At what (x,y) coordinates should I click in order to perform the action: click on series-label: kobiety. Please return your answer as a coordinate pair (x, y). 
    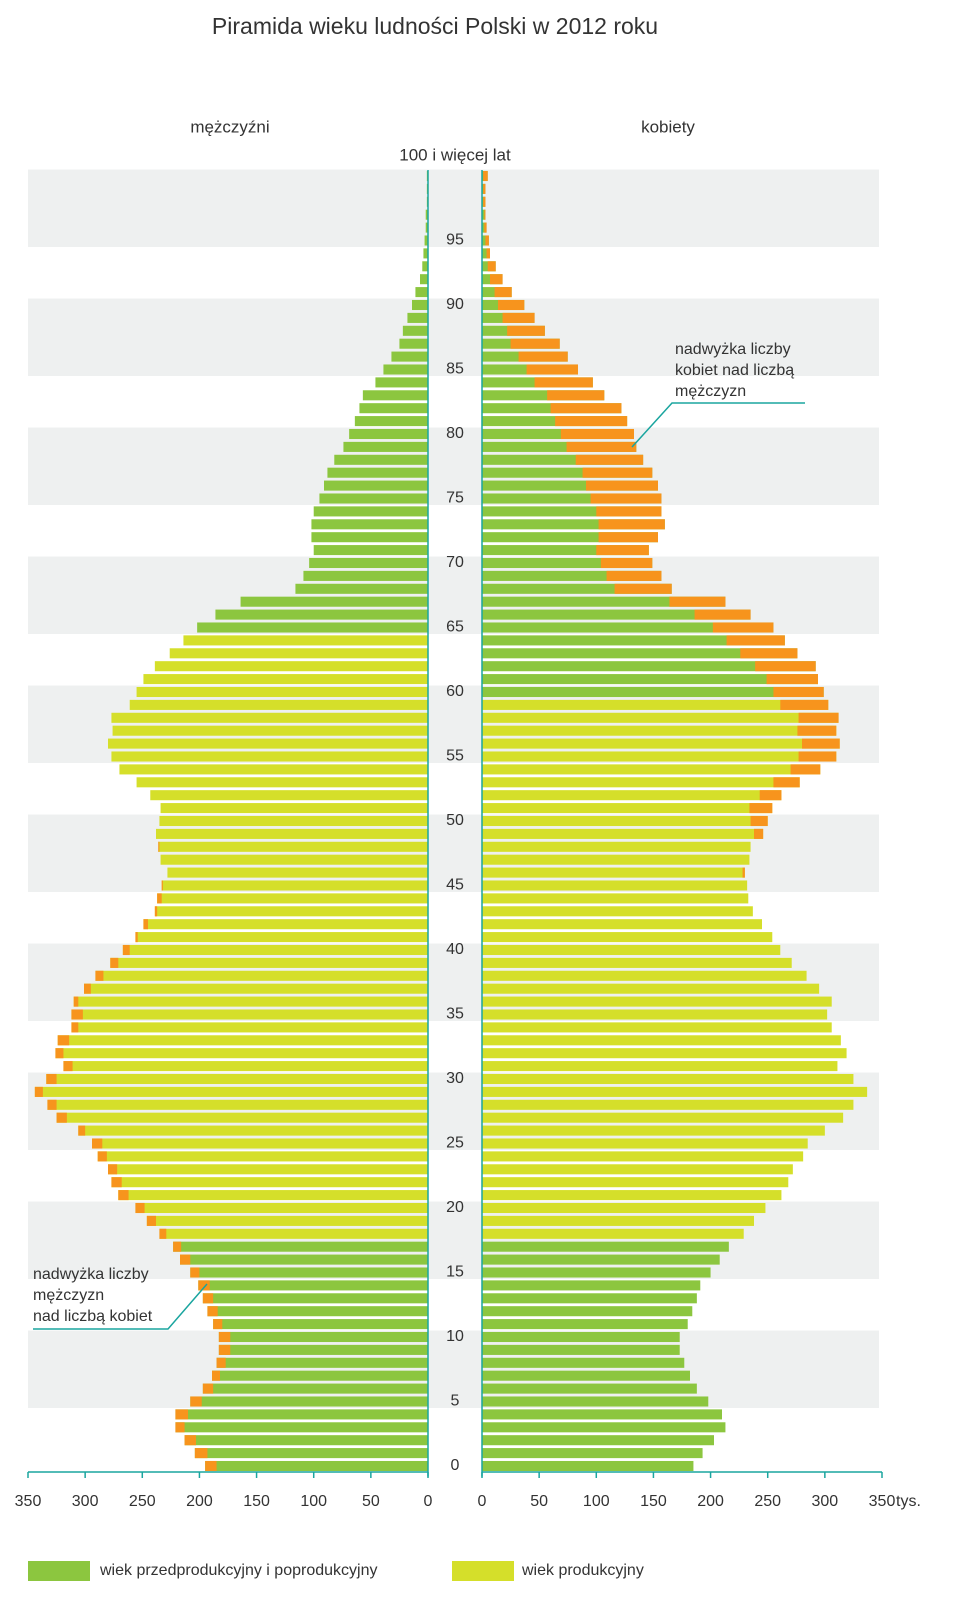
    Looking at the image, I should click on (668, 126).